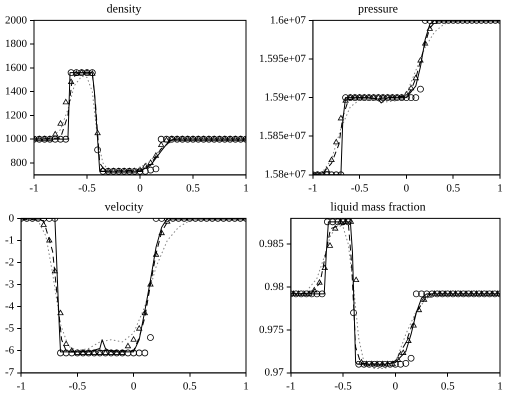  I want to click on y-tick-label: 0.985, so click(271, 244).